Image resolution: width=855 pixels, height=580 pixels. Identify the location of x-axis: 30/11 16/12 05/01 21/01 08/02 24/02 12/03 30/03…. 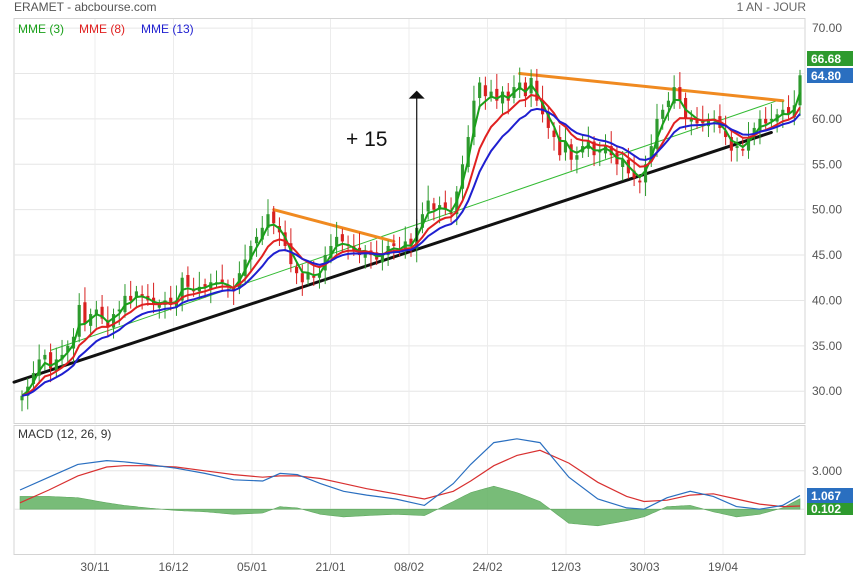
(409, 567).